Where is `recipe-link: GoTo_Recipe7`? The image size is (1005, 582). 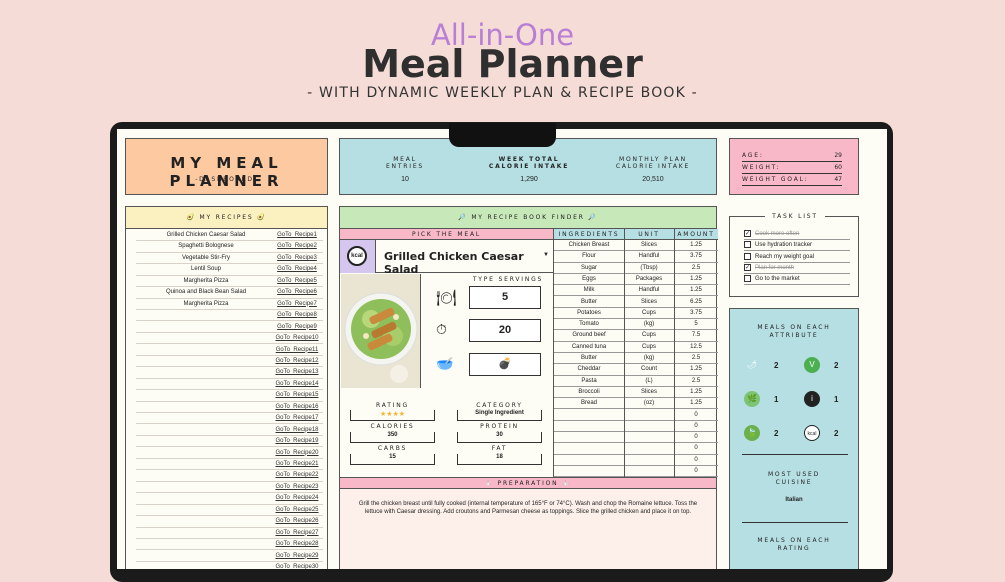 recipe-link: GoTo_Recipe7 is located at coordinates (297, 303).